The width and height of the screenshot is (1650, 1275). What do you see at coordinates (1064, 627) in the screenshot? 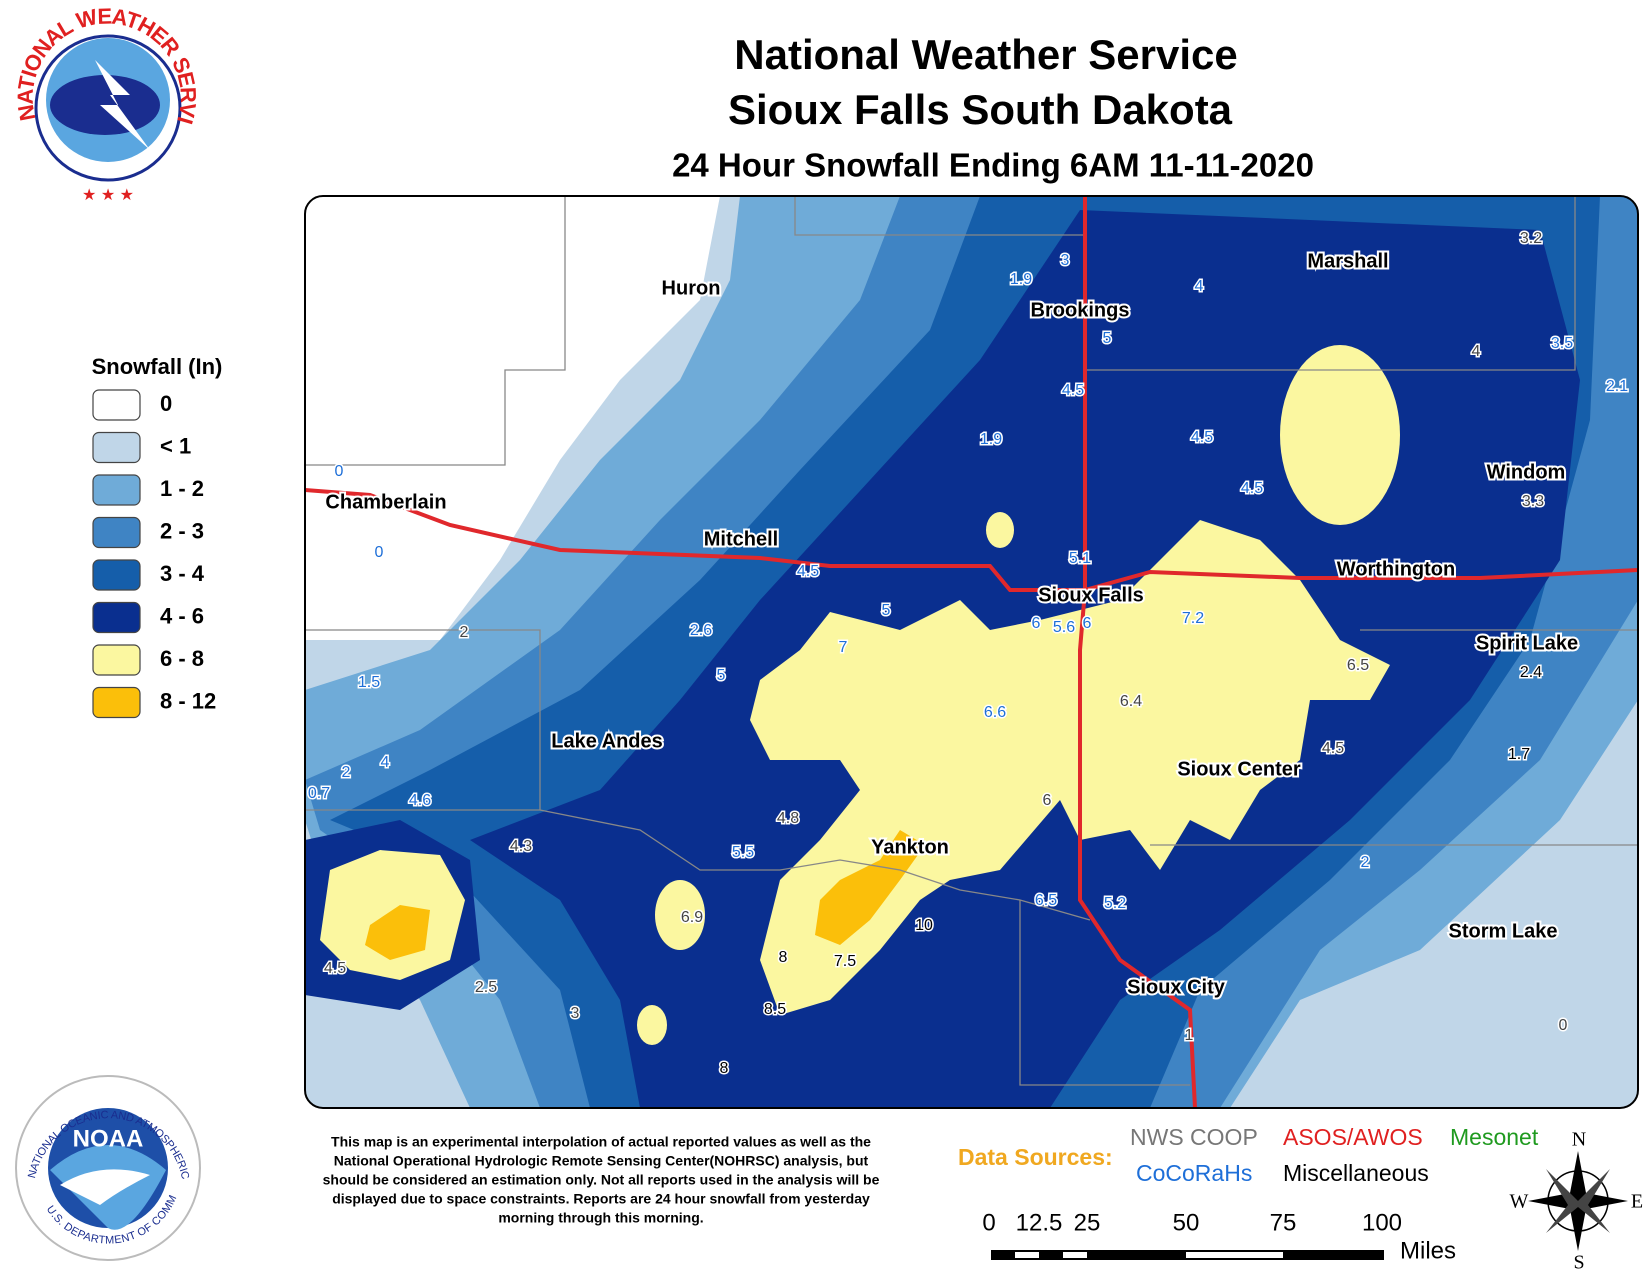
I see `snowfall-report: 5.6` at bounding box center [1064, 627].